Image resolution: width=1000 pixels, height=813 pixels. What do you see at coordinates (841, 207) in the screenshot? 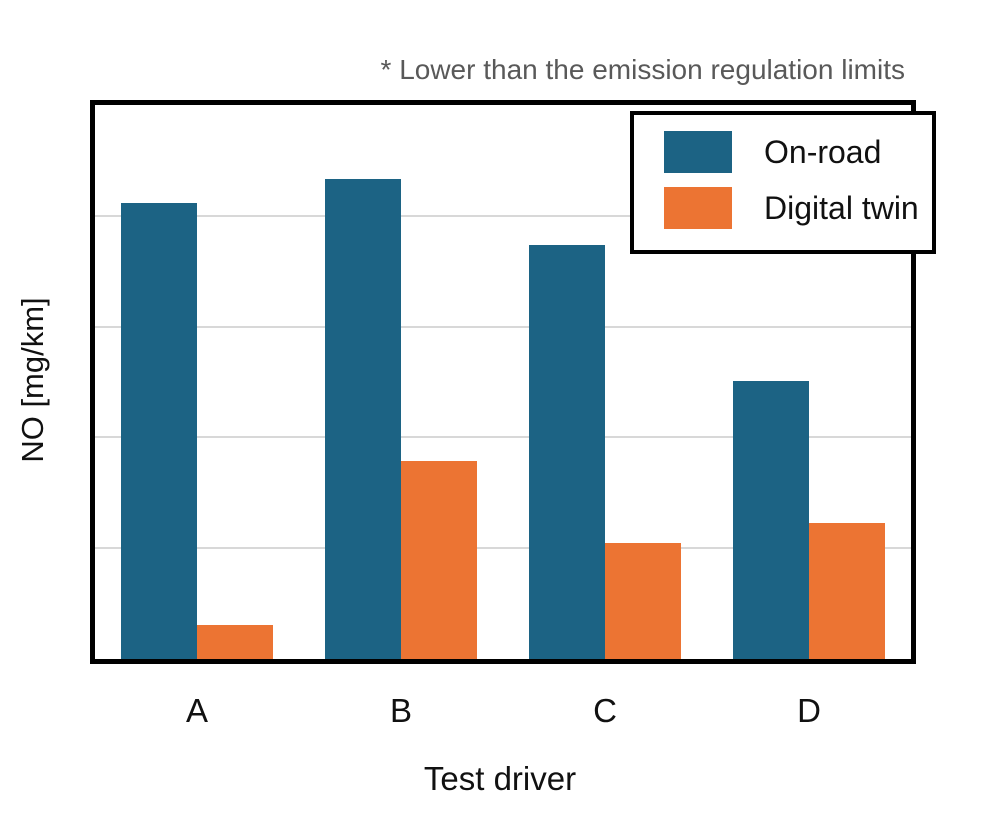
I see `legend-label-digital-twin: Digital twin` at bounding box center [841, 207].